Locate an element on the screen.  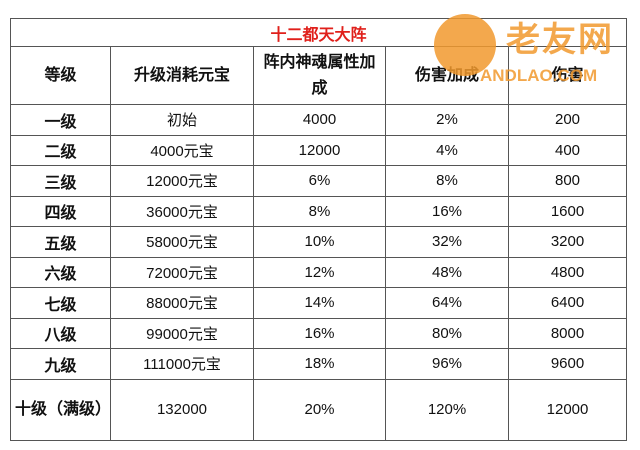
data-row: 六级 72000元宝 12% 48% 4800 is located at coordinates (319, 272).